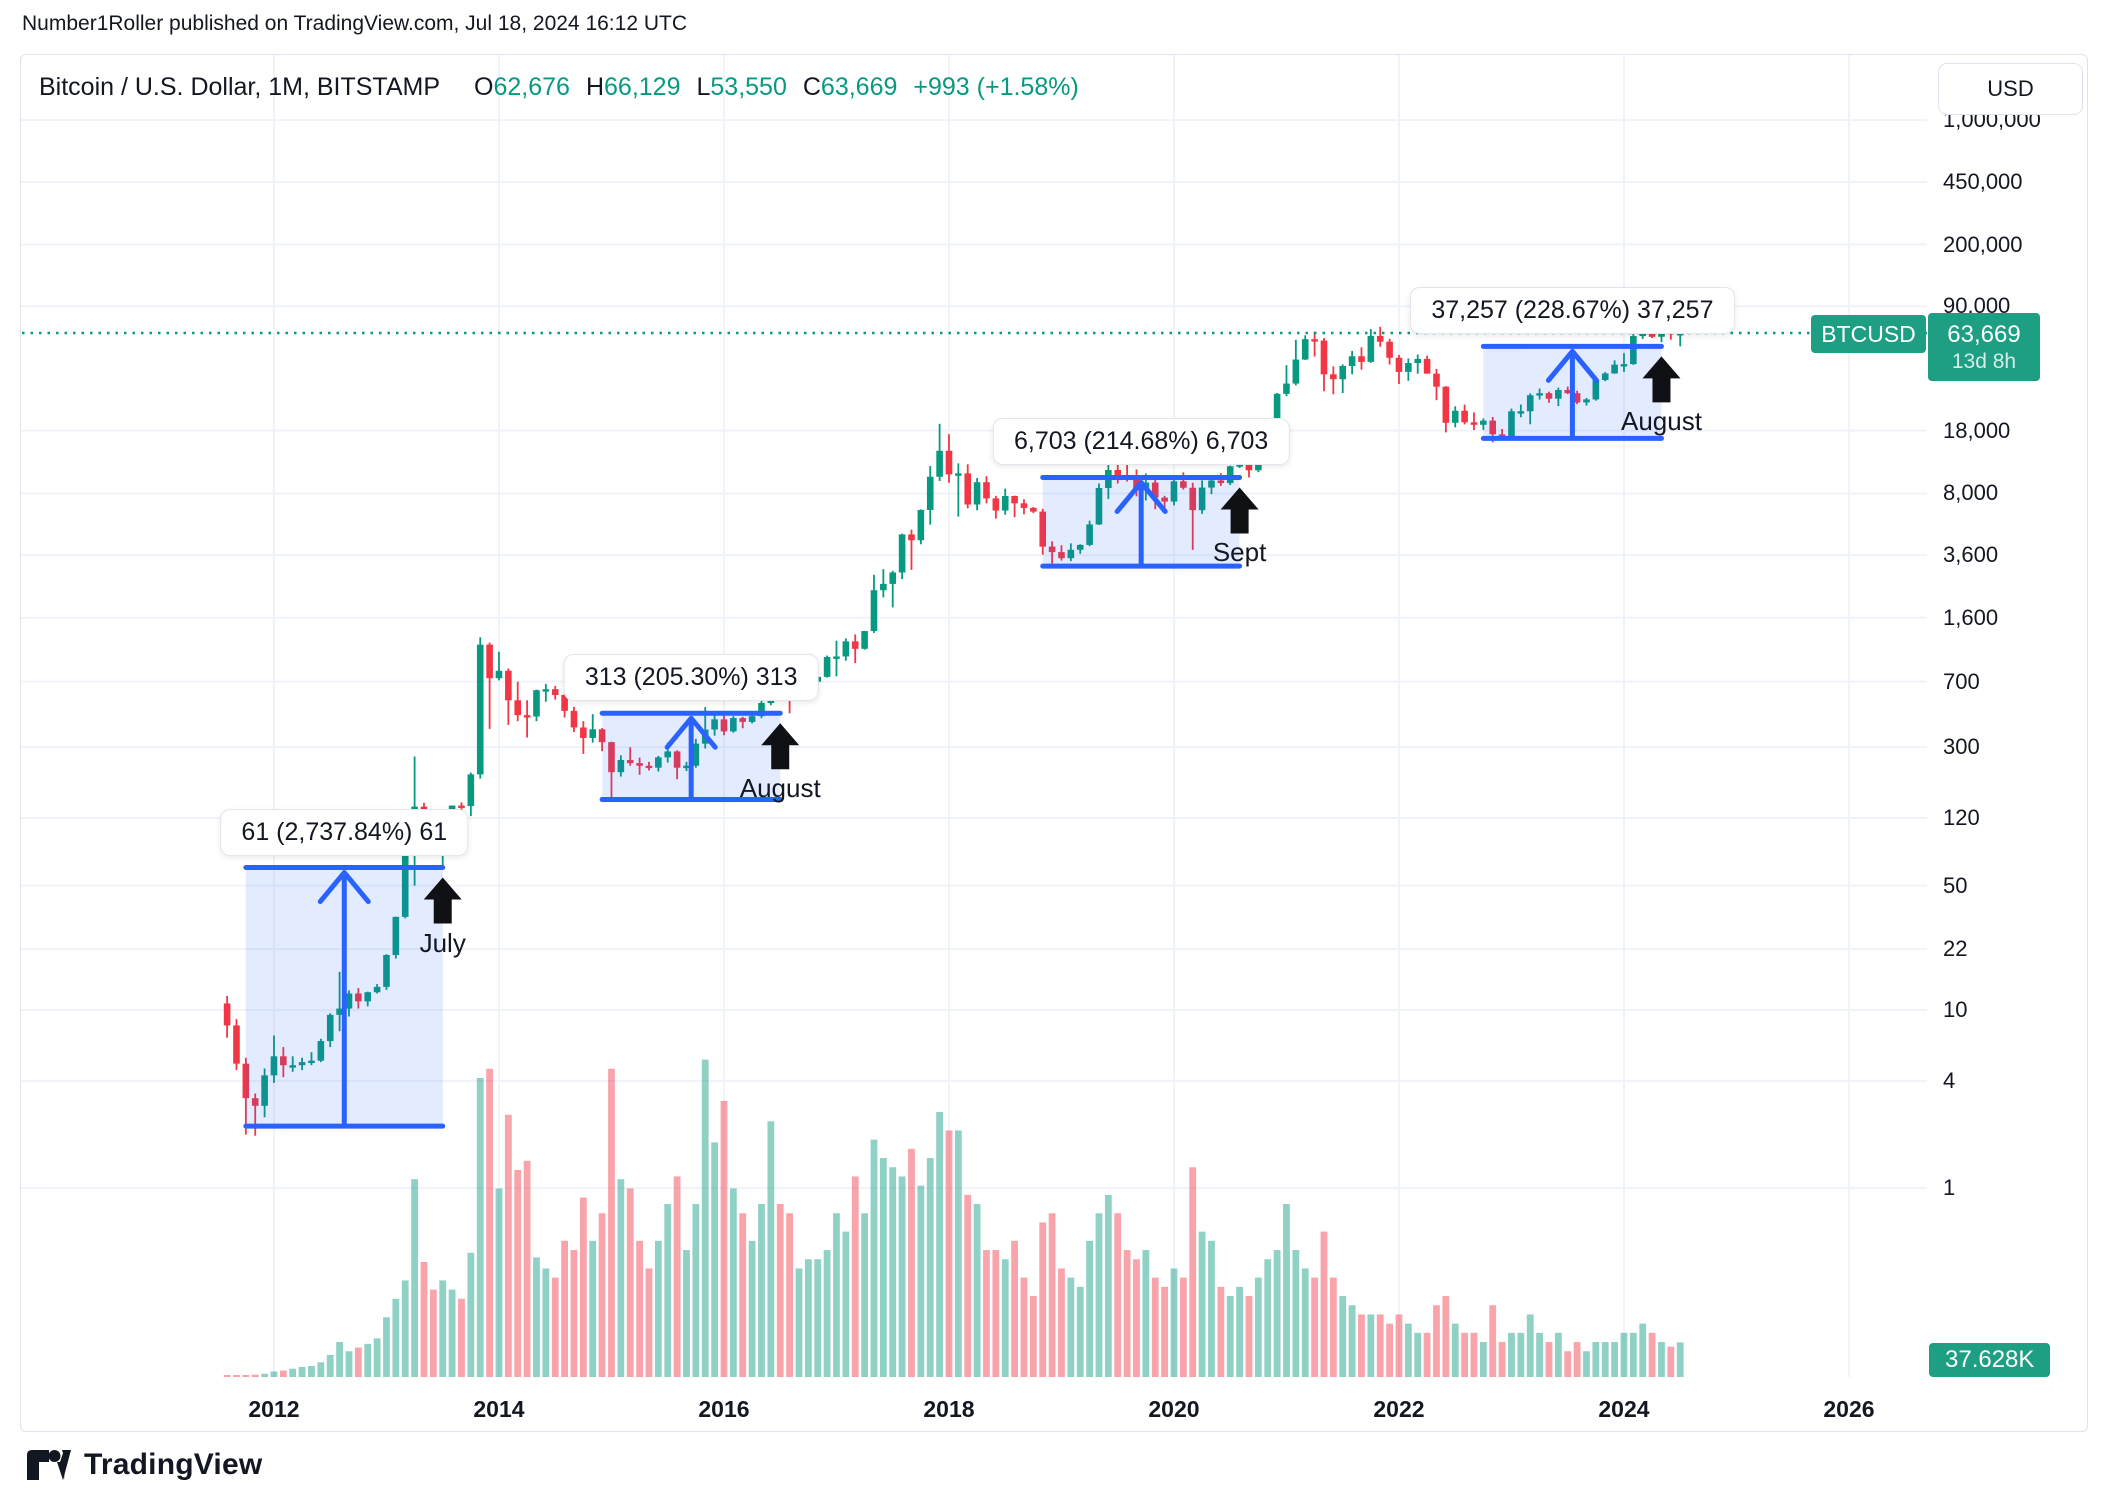  I want to click on tradingview-logo-icon, so click(49, 1465).